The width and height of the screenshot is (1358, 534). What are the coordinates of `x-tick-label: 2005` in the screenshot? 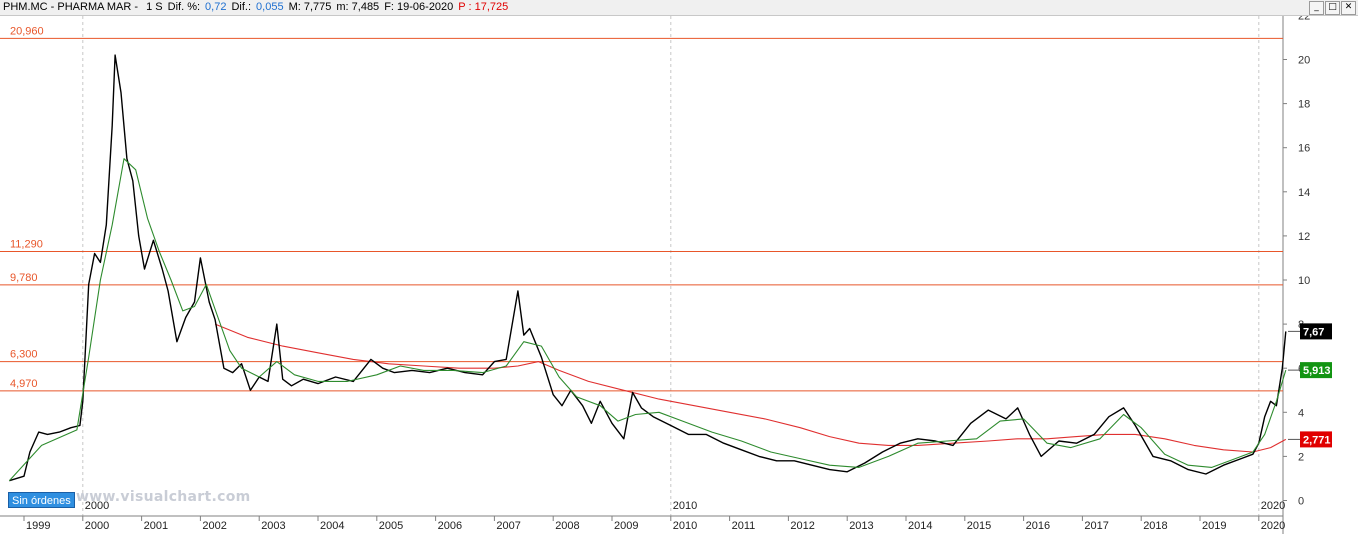 It's located at (391, 526).